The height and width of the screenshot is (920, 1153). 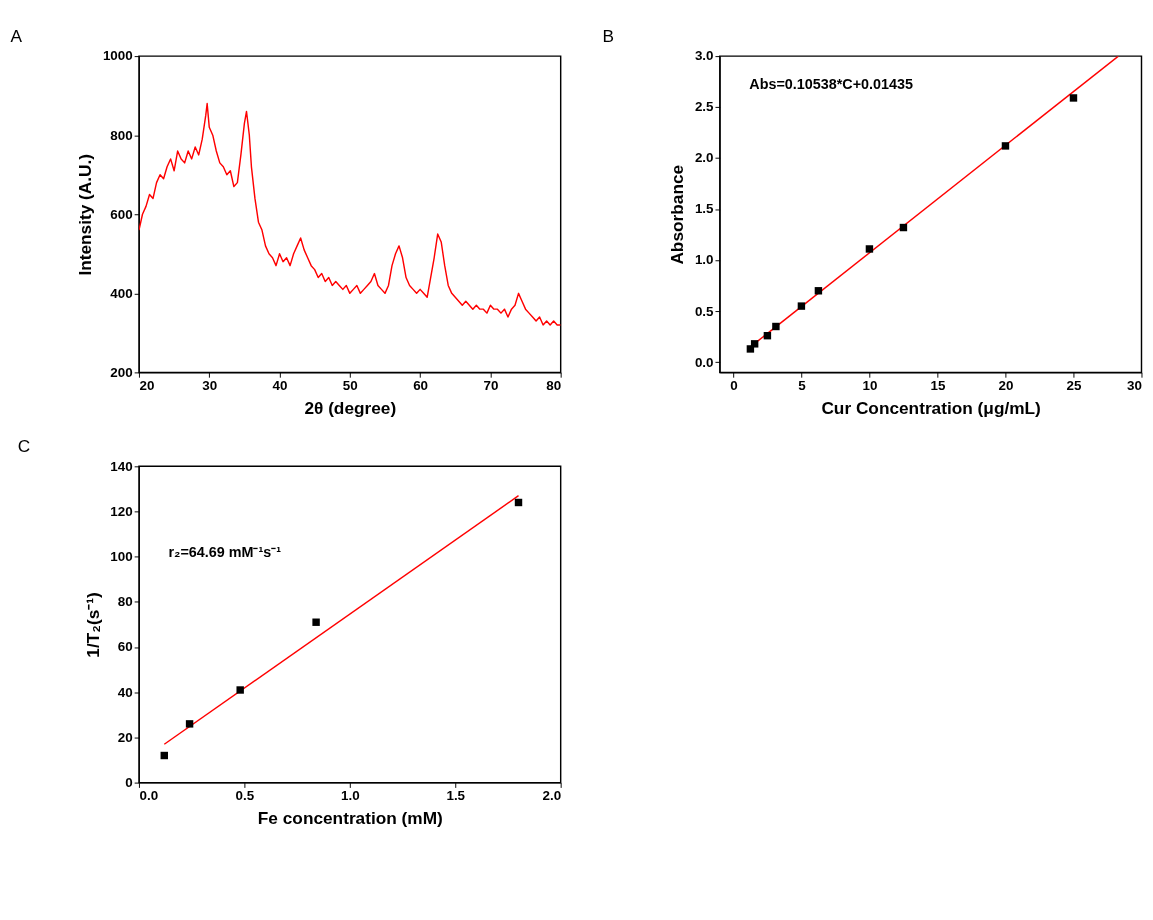 I want to click on y-tick-label: 400, so click(x=121, y=293).